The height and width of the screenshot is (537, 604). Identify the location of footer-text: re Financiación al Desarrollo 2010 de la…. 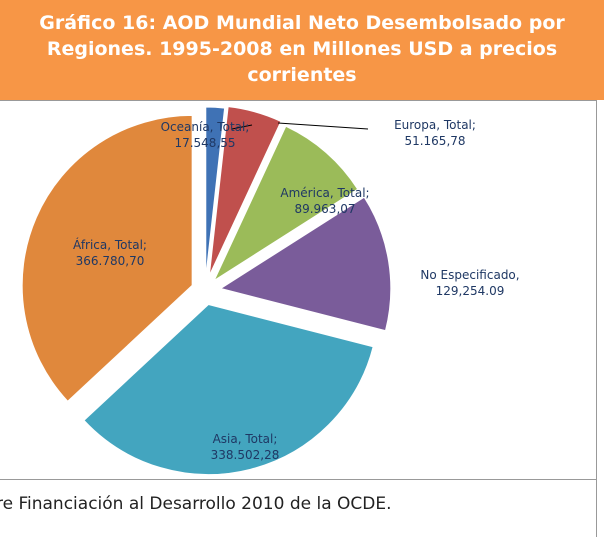
(196, 504).